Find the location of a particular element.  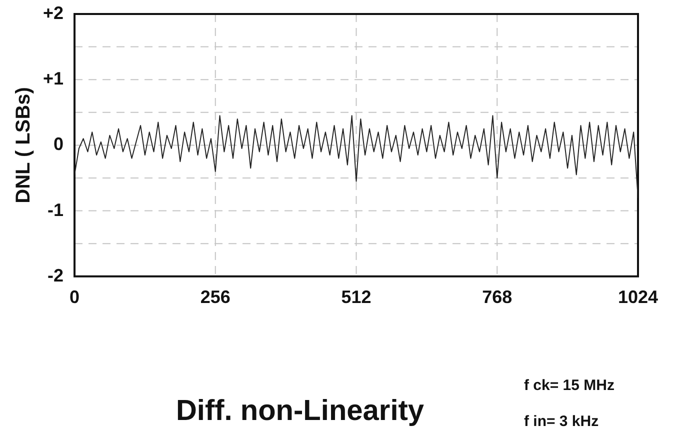

y-tick-label: 0 is located at coordinates (59, 144).